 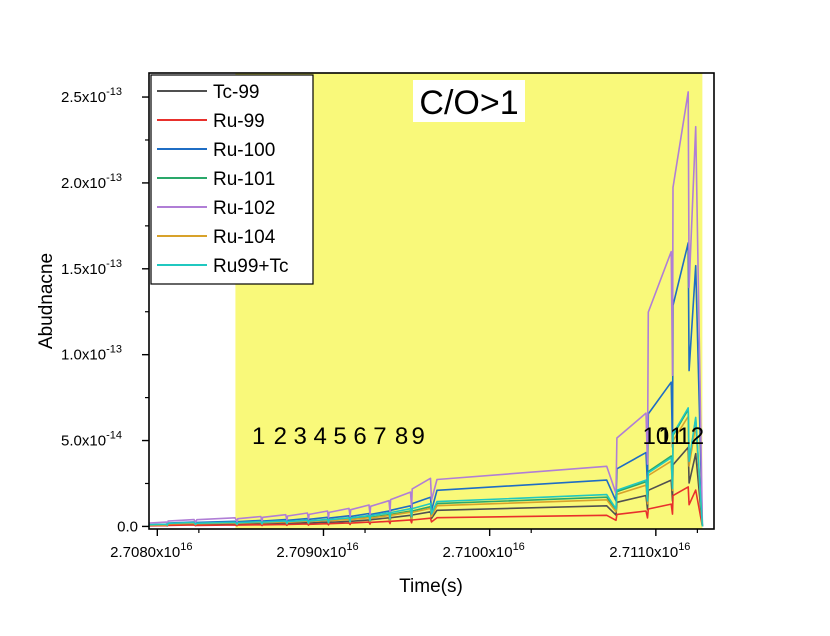 I want to click on pulse-label-3: 3, so click(x=300, y=436).